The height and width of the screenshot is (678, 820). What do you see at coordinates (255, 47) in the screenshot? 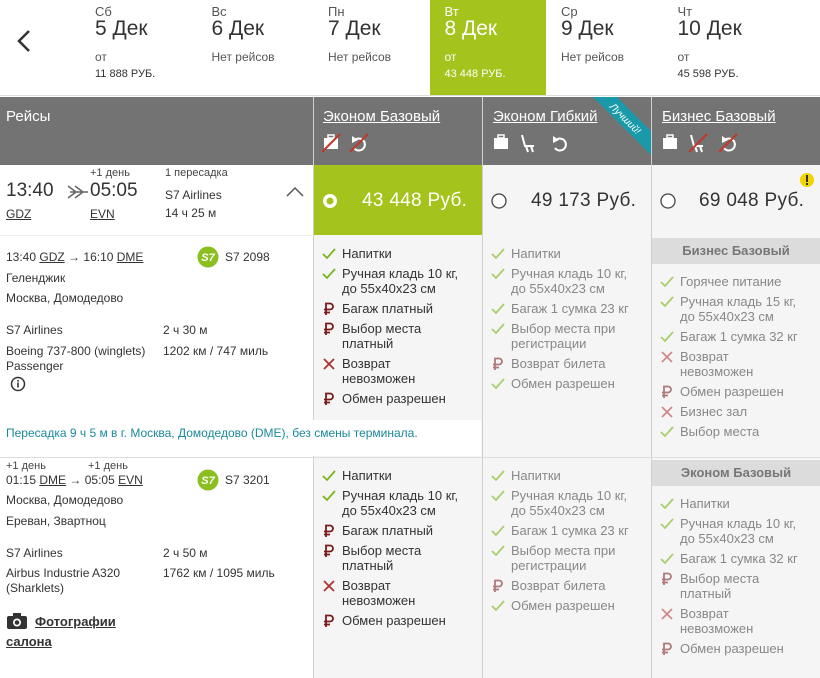
I see `date-tab: Вс 6 Дек Нет рейсов` at bounding box center [255, 47].